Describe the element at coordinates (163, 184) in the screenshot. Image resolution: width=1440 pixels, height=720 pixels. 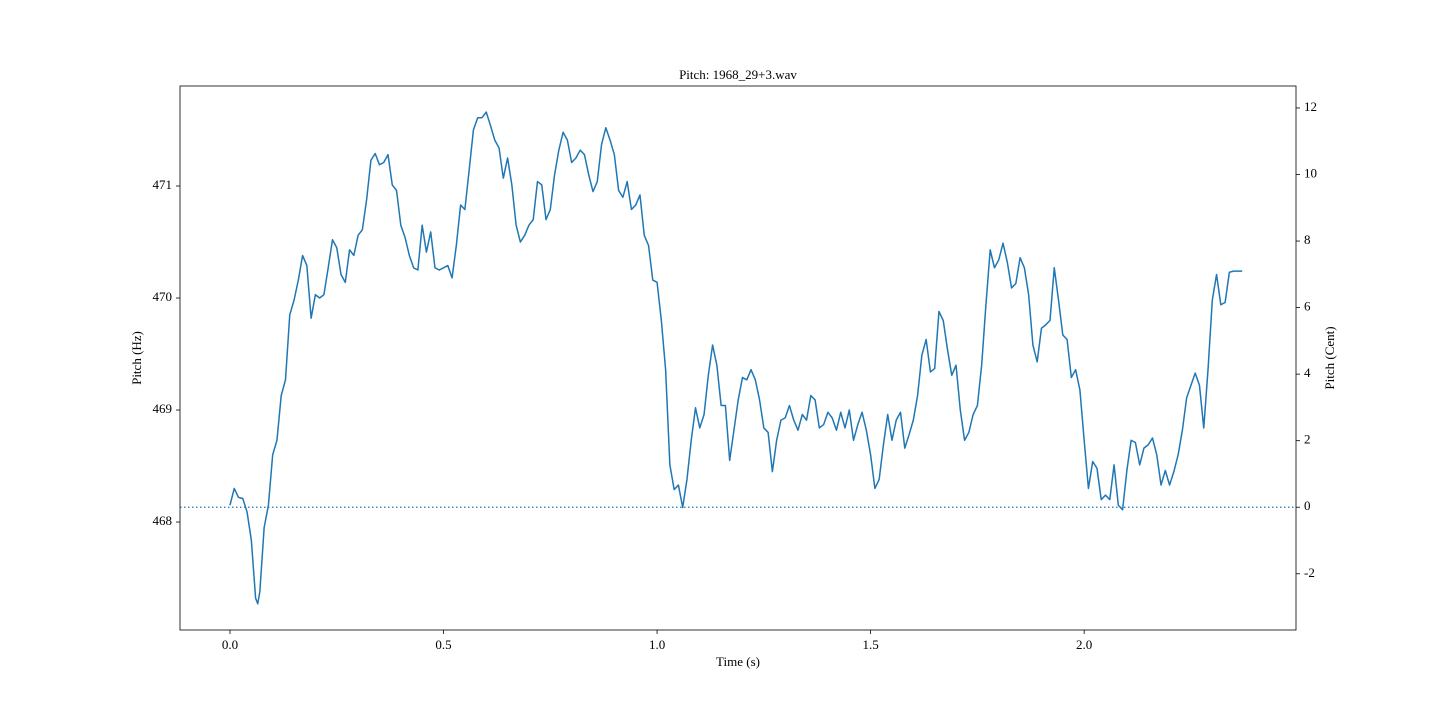
I see `y-tick-label: 471` at that location.